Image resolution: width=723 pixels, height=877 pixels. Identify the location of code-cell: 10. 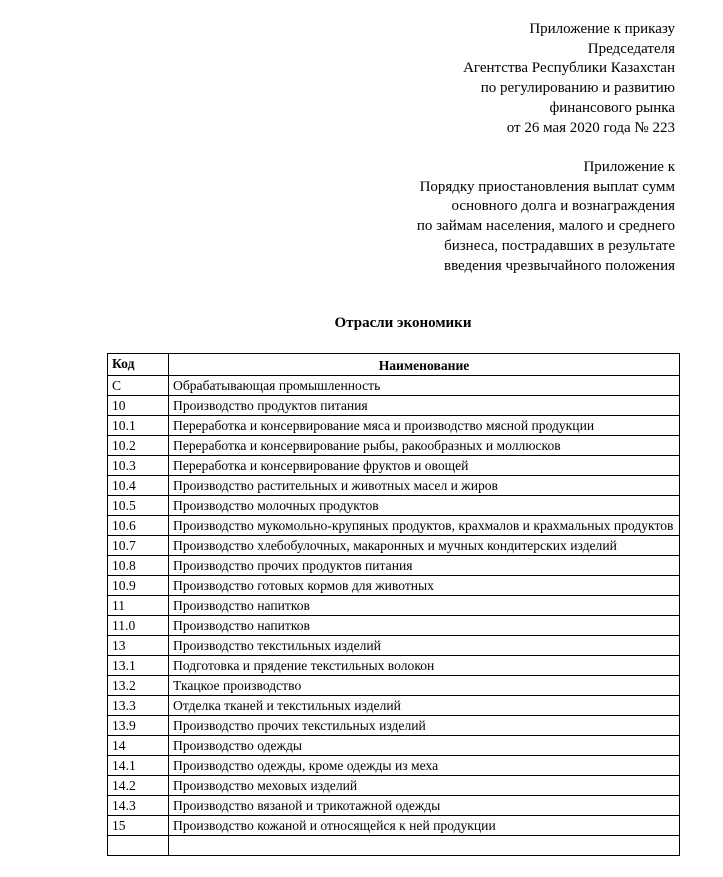
(138, 405).